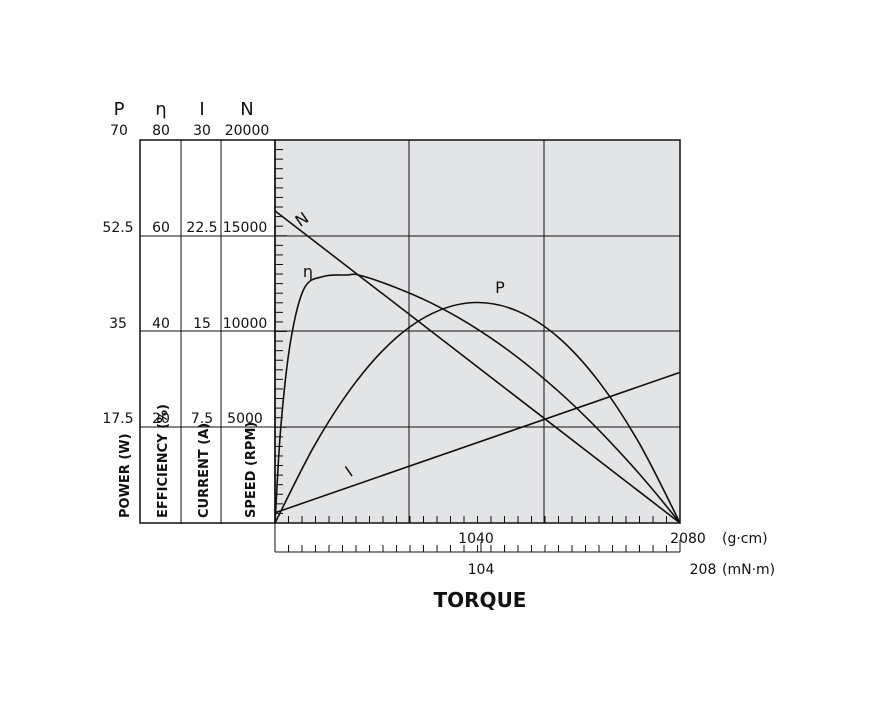 This screenshot has height=702, width=888. I want to click on axis-tick-label-3: 15000, so click(245, 228).